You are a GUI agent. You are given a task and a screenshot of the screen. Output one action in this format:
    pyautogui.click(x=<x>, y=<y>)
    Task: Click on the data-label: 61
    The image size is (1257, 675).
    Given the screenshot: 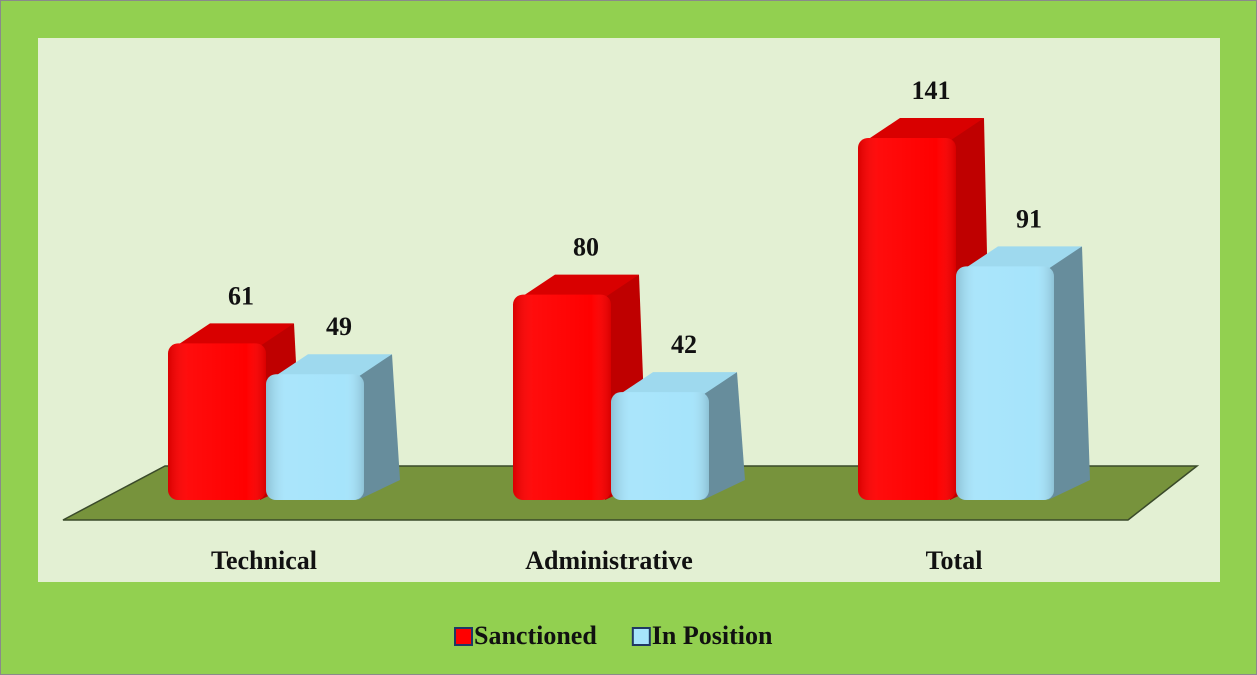 What is the action you would take?
    pyautogui.click(x=241, y=295)
    